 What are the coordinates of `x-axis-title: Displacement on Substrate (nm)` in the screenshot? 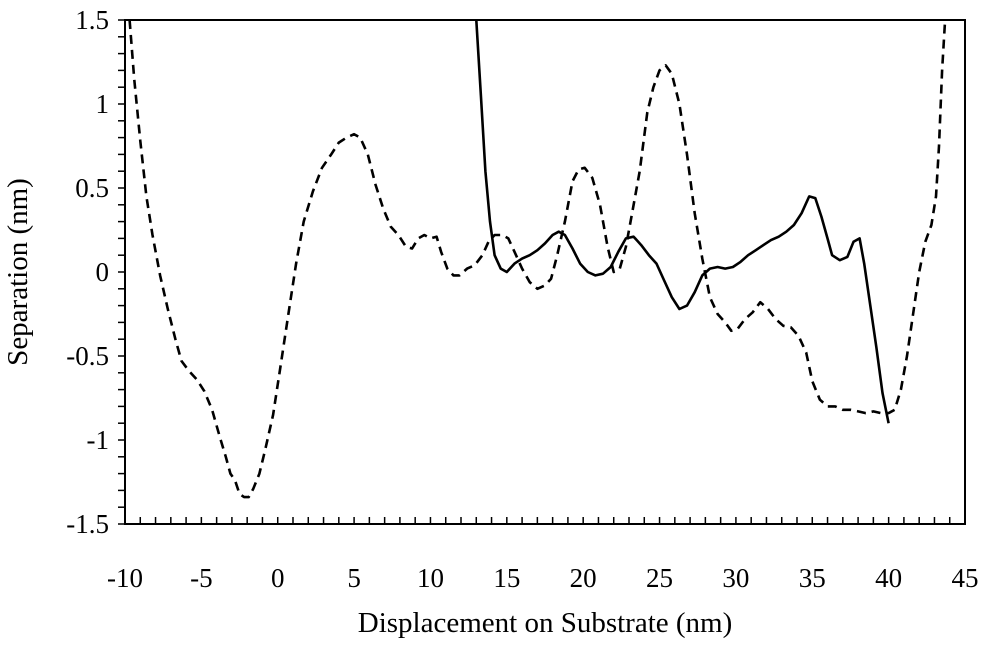 It's located at (545, 623).